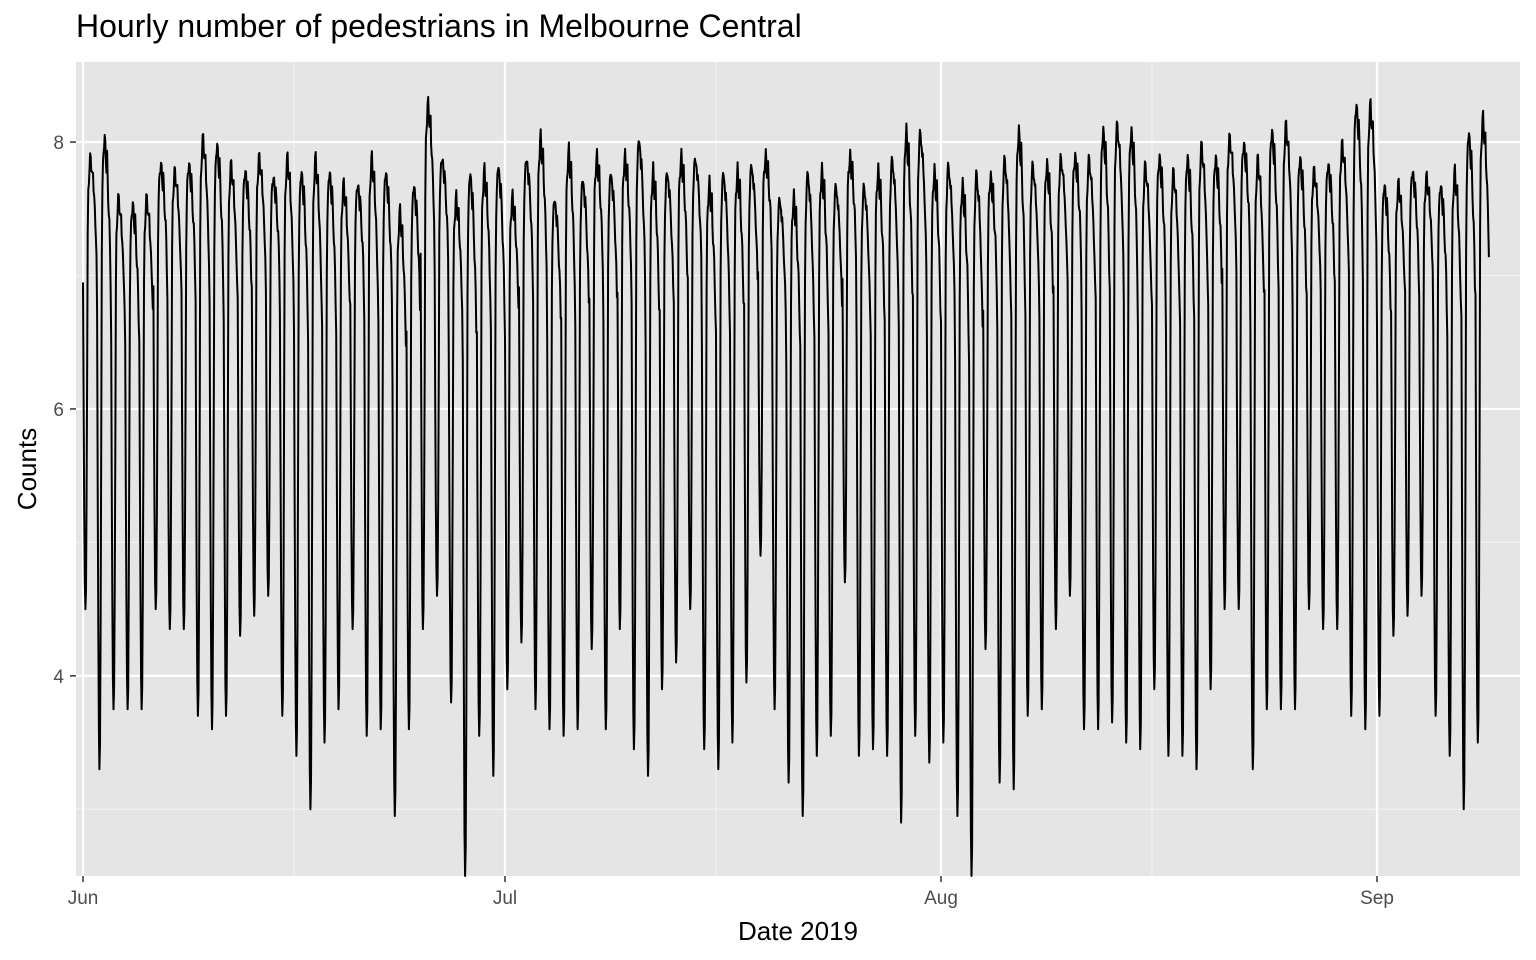 The width and height of the screenshot is (1536, 960). Describe the element at coordinates (83, 898) in the screenshot. I see `x-tick-label: Jun` at that location.